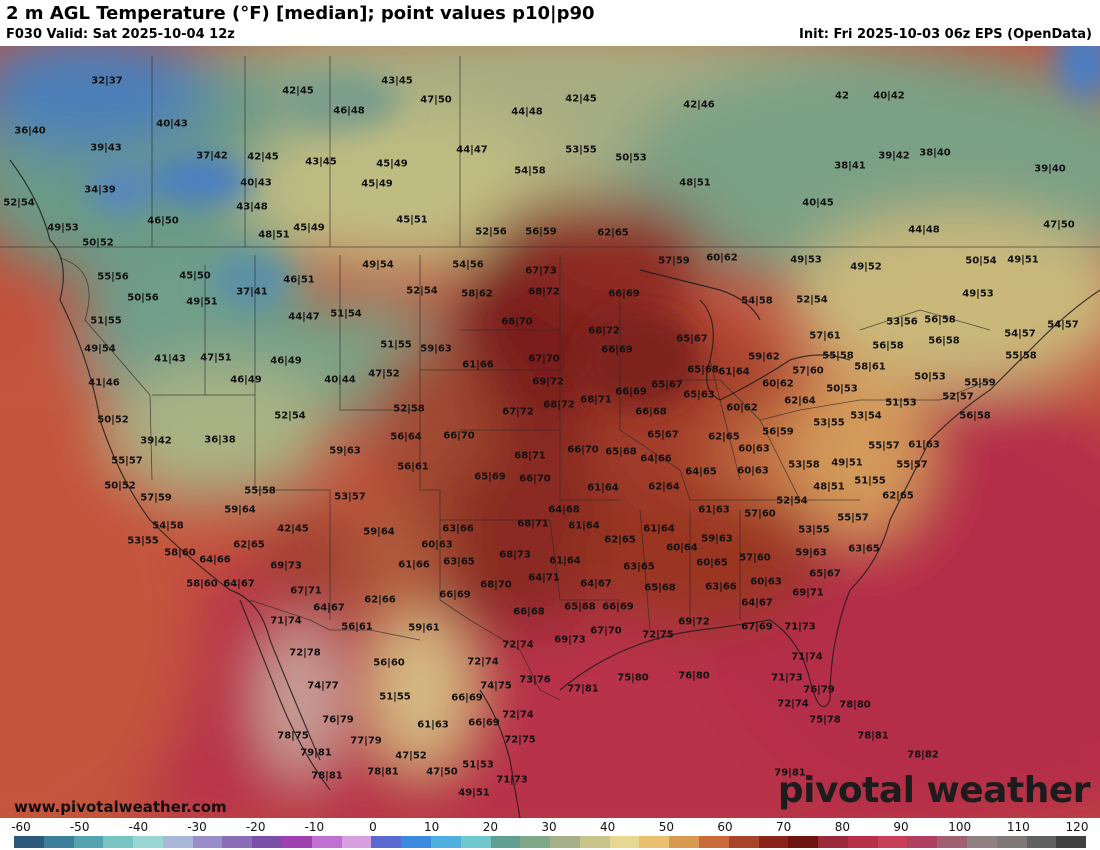 Image resolution: width=1100 pixels, height=850 pixels. I want to click on colorbar-tick: -20, so click(255, 827).